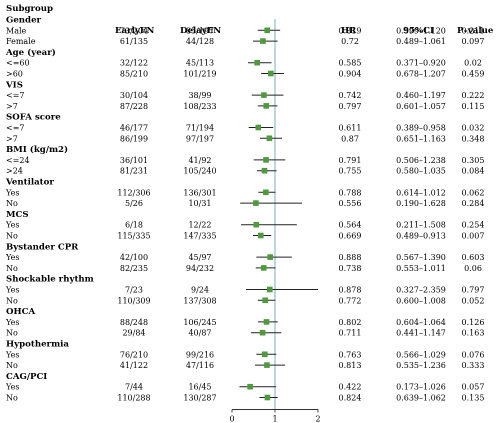  I want to click on delay-en-cell: 108/233, so click(199, 106).